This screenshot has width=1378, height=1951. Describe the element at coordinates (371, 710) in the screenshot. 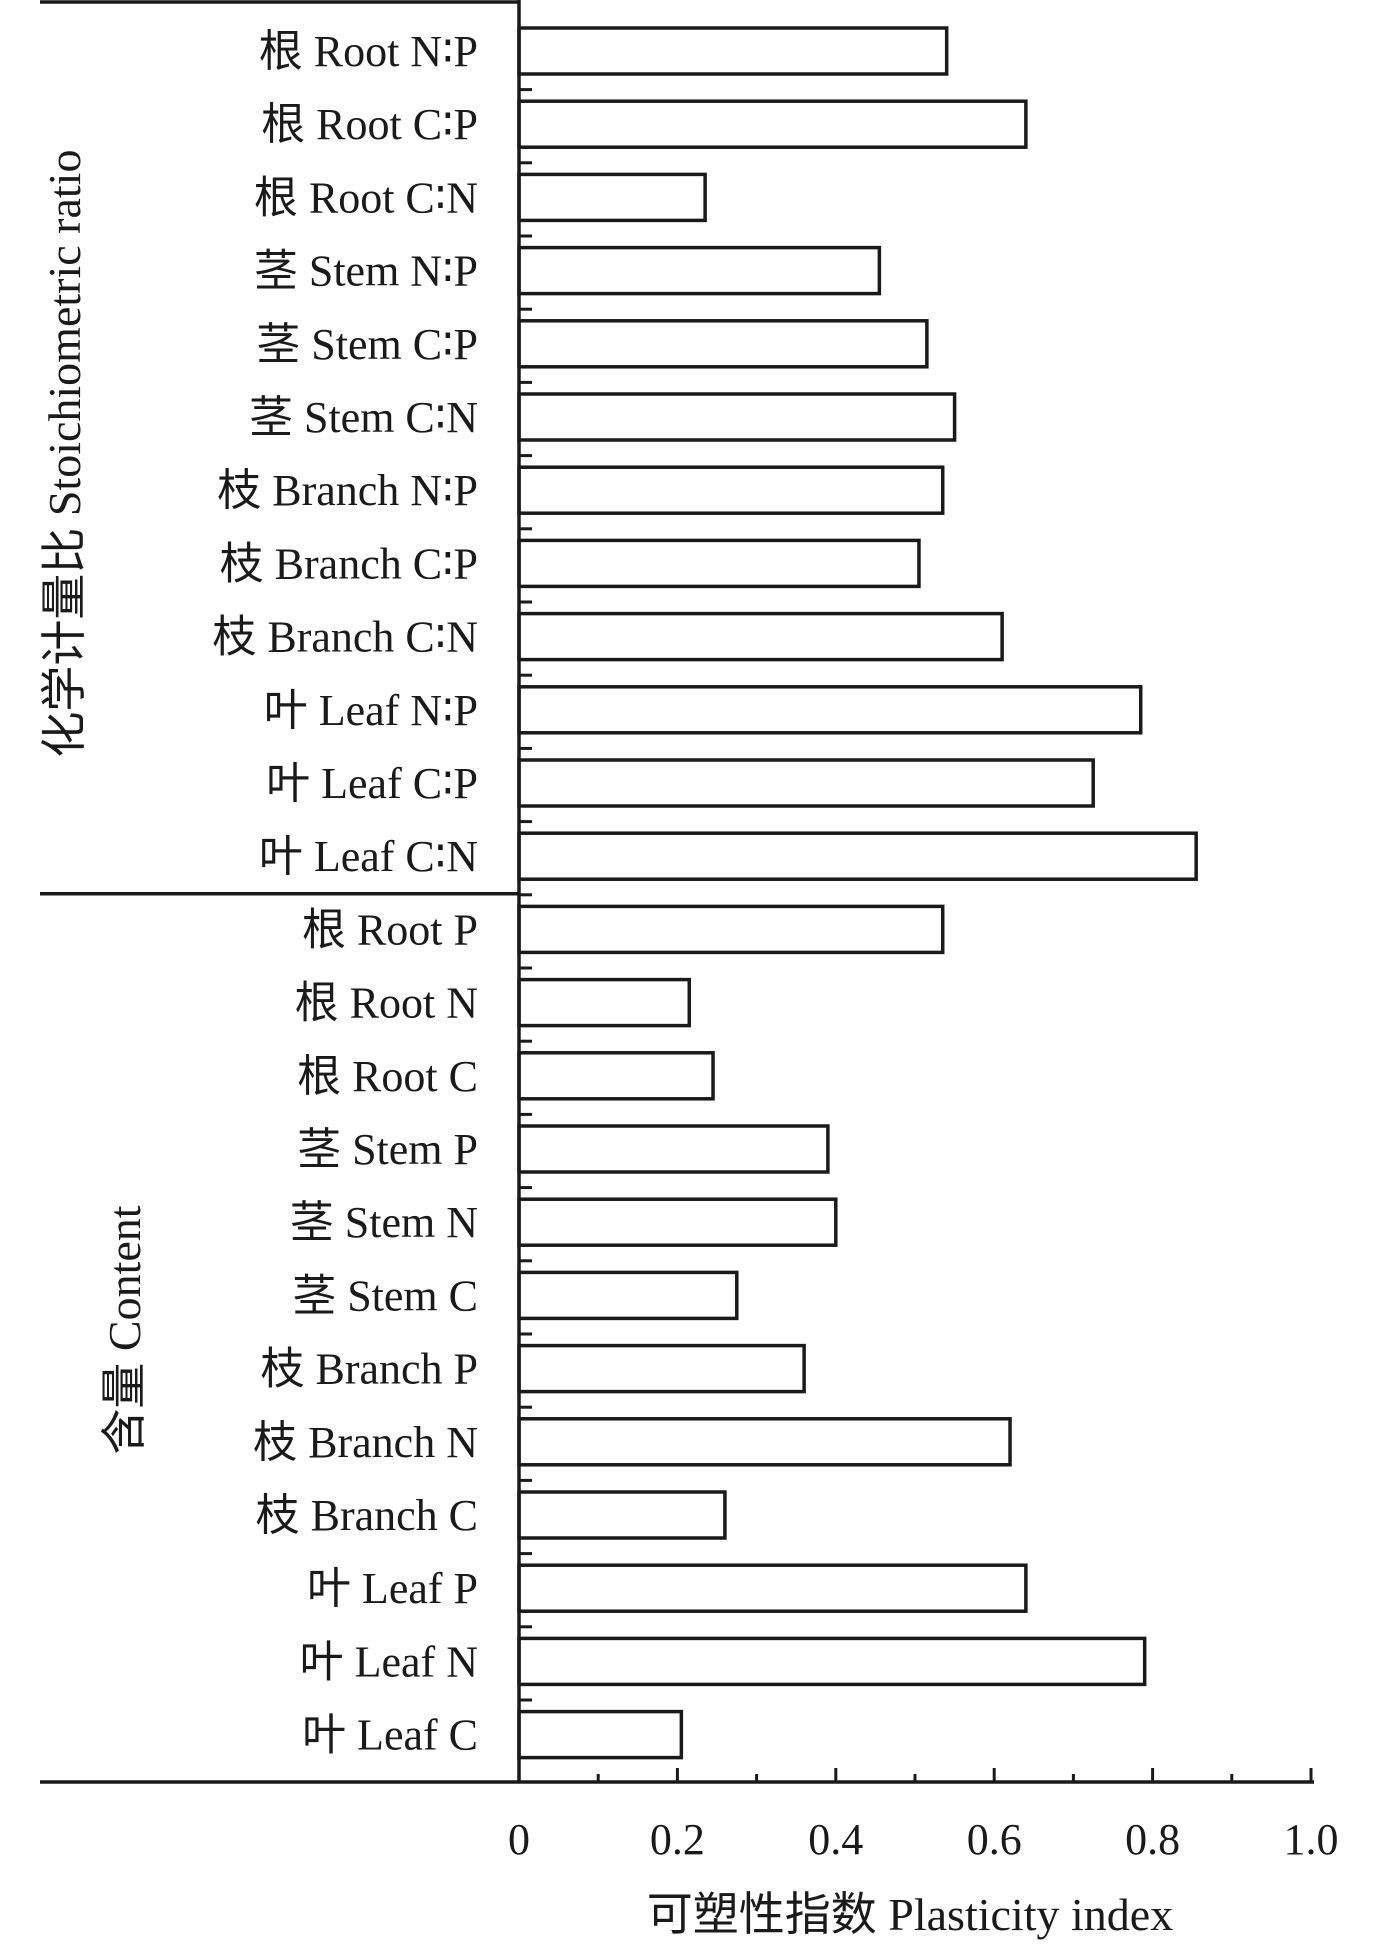

I see `category-label: 叶 Leaf N∶P` at that location.